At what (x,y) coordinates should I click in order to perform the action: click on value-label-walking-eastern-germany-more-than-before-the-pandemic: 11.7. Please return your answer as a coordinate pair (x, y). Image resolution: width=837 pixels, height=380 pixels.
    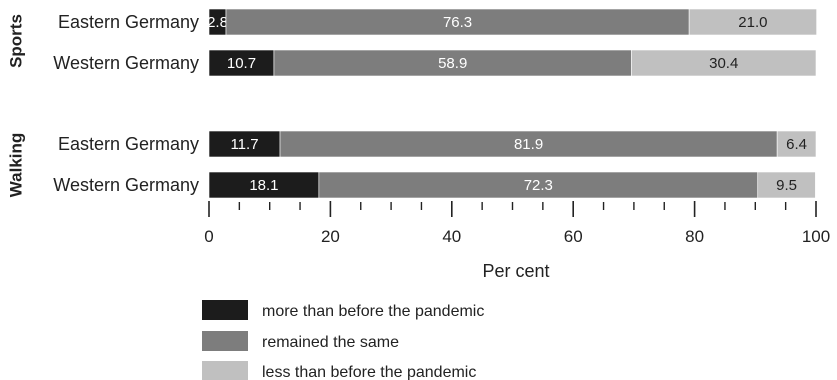
    Looking at the image, I should click on (244, 144).